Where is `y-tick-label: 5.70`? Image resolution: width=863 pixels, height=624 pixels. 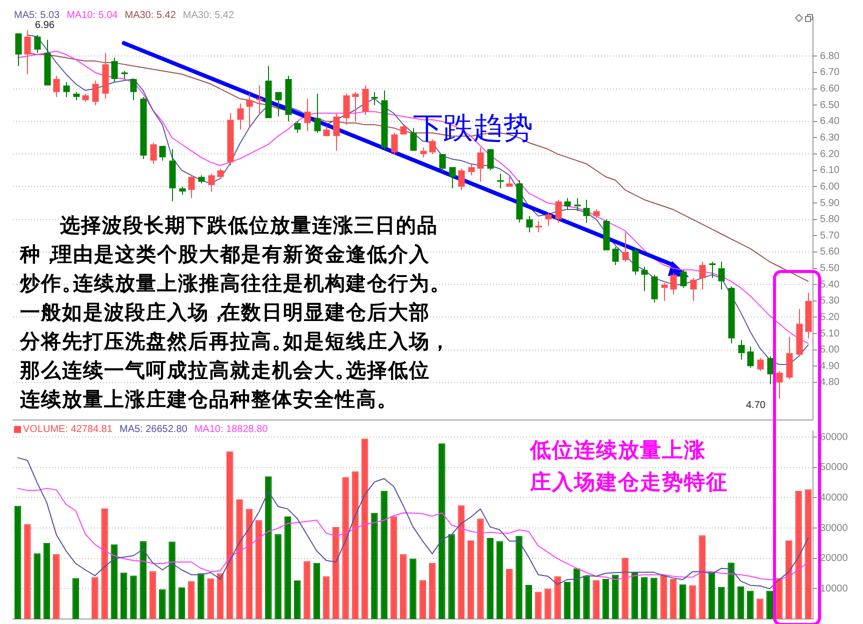 y-tick-label: 5.70 is located at coordinates (830, 236).